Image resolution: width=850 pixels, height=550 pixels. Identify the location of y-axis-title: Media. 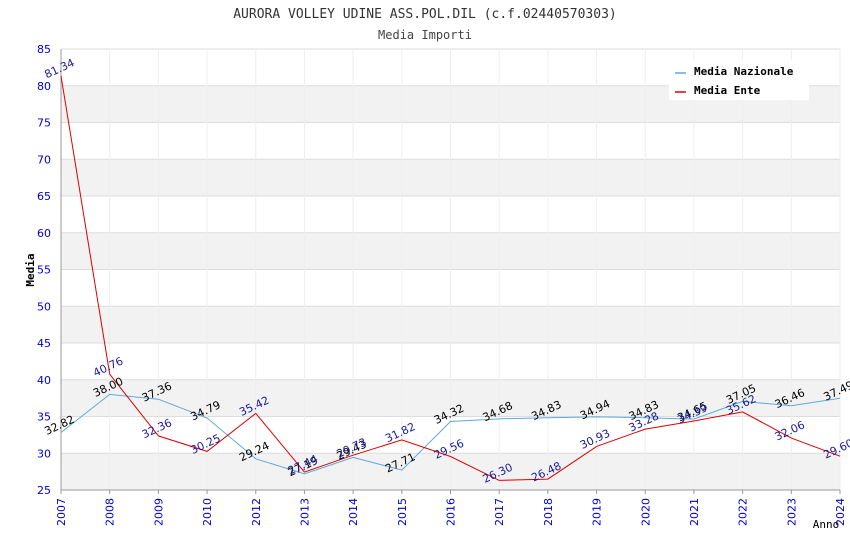
(30, 269).